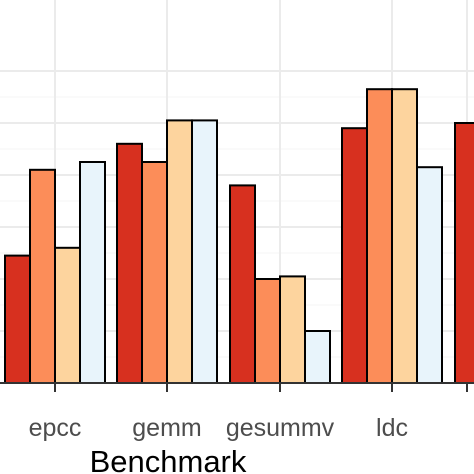  What do you see at coordinates (261, 387) in the screenshot?
I see `x-ticks` at bounding box center [261, 387].